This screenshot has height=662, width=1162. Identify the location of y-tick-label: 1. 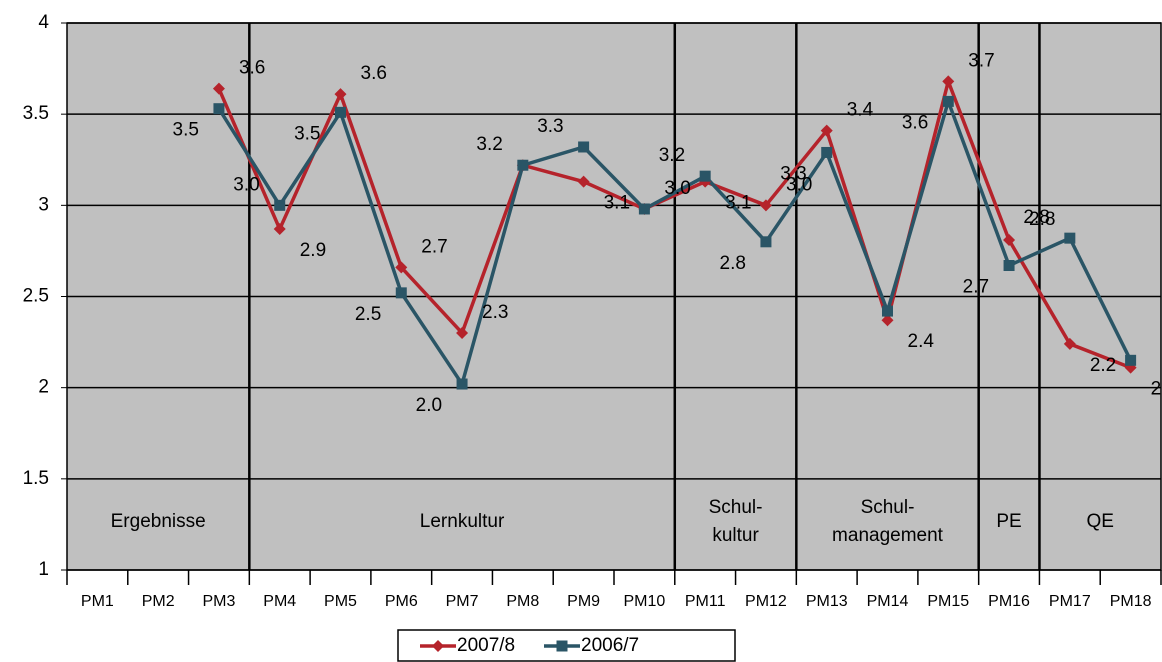
(43, 569).